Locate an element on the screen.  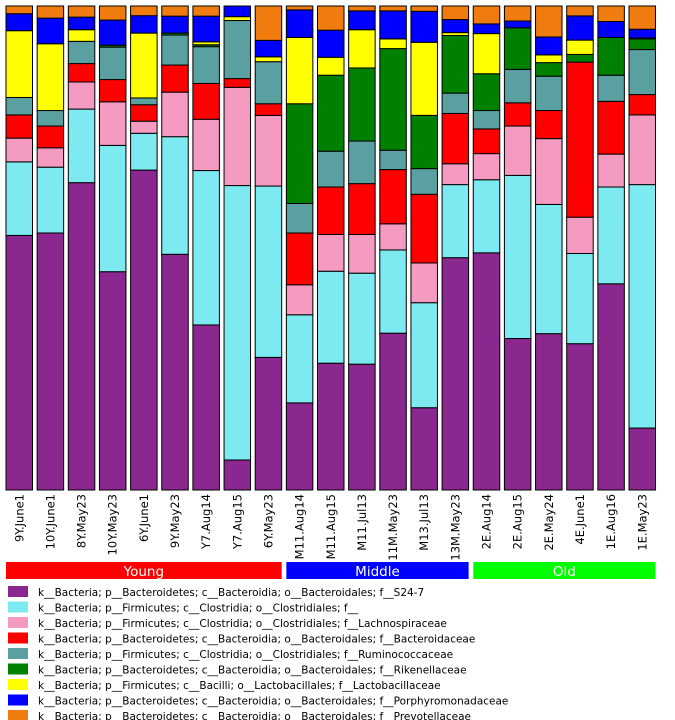
bar-segment-2E.Aug15-s2 is located at coordinates (517, 150).